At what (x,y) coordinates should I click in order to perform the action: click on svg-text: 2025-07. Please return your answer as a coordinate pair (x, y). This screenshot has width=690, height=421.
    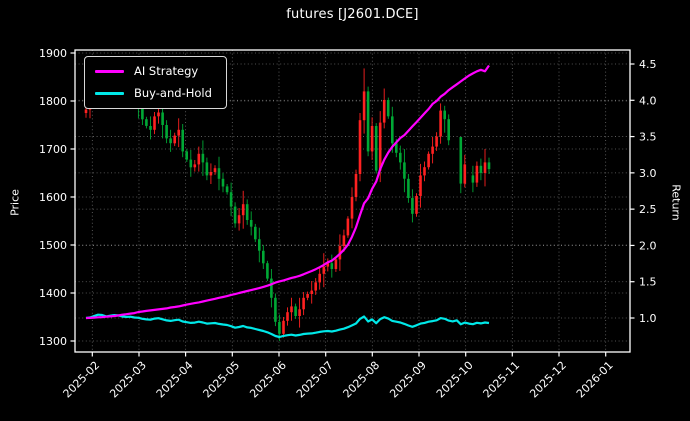
    Looking at the image, I should click on (315, 380).